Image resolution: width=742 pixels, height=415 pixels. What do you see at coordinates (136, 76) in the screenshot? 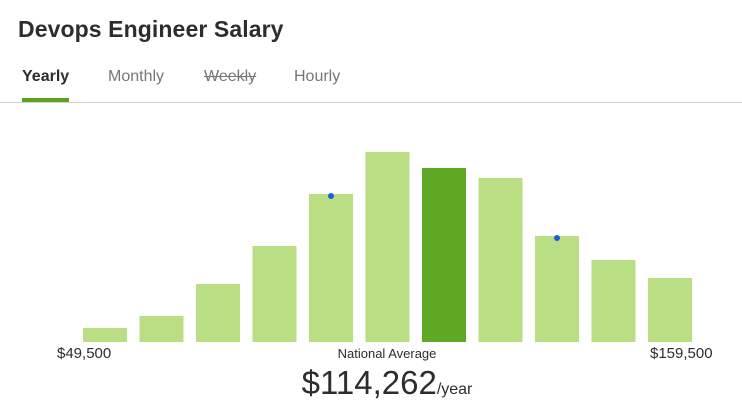
I see `tab-monthly: Monthly` at bounding box center [136, 76].